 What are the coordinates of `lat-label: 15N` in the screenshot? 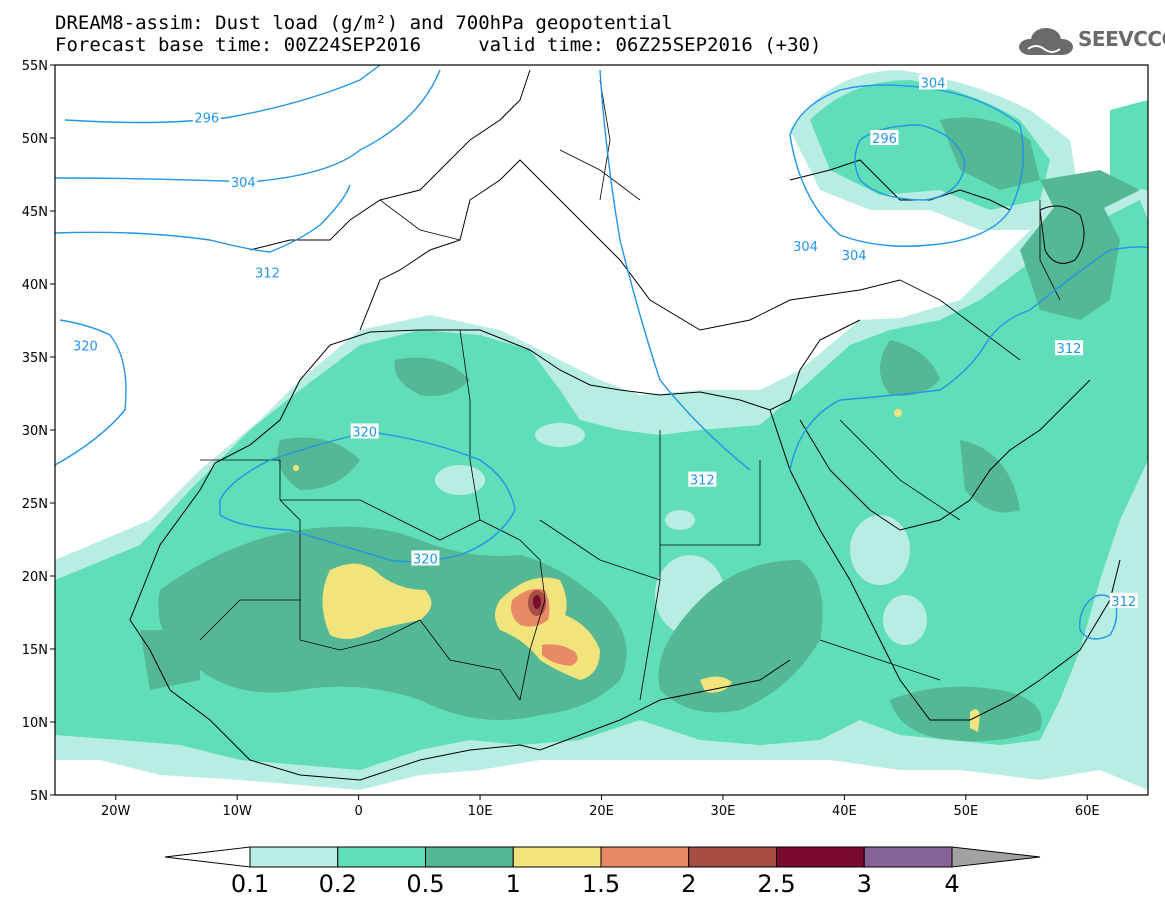 It's located at (35, 650).